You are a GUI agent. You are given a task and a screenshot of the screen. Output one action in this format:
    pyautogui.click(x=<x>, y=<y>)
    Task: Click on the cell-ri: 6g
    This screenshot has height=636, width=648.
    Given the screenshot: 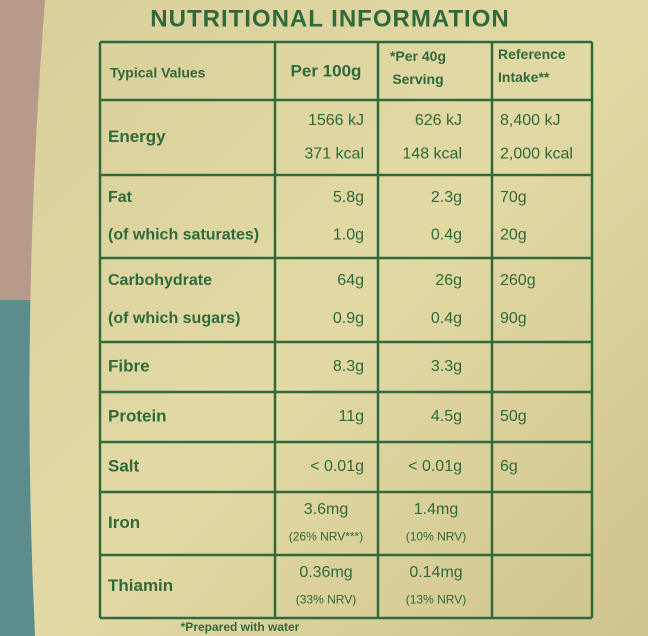 What is the action you would take?
    pyautogui.click(x=509, y=466)
    